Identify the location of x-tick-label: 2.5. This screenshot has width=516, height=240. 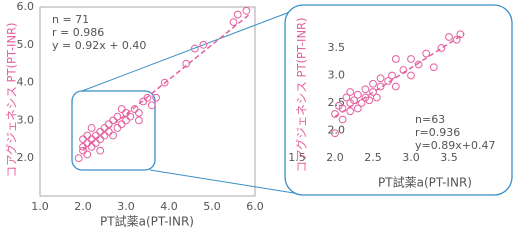
(373, 157).